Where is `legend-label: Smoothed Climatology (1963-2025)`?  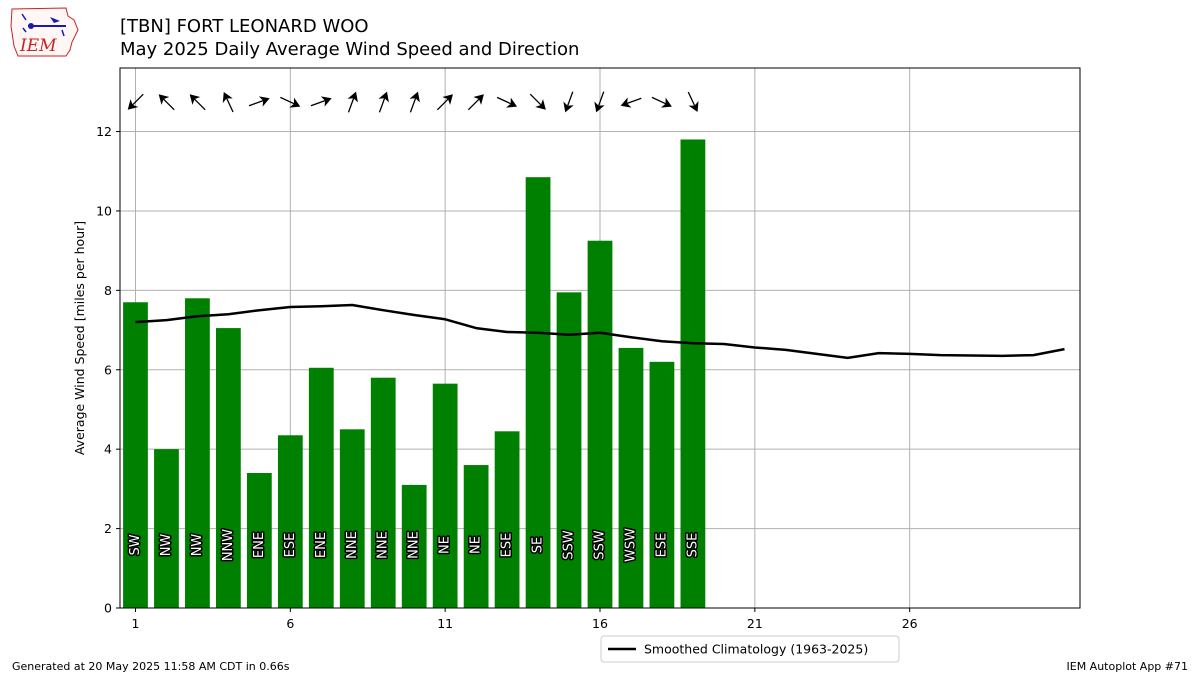
legend-label: Smoothed Climatology (1963-2025) is located at coordinates (756, 649).